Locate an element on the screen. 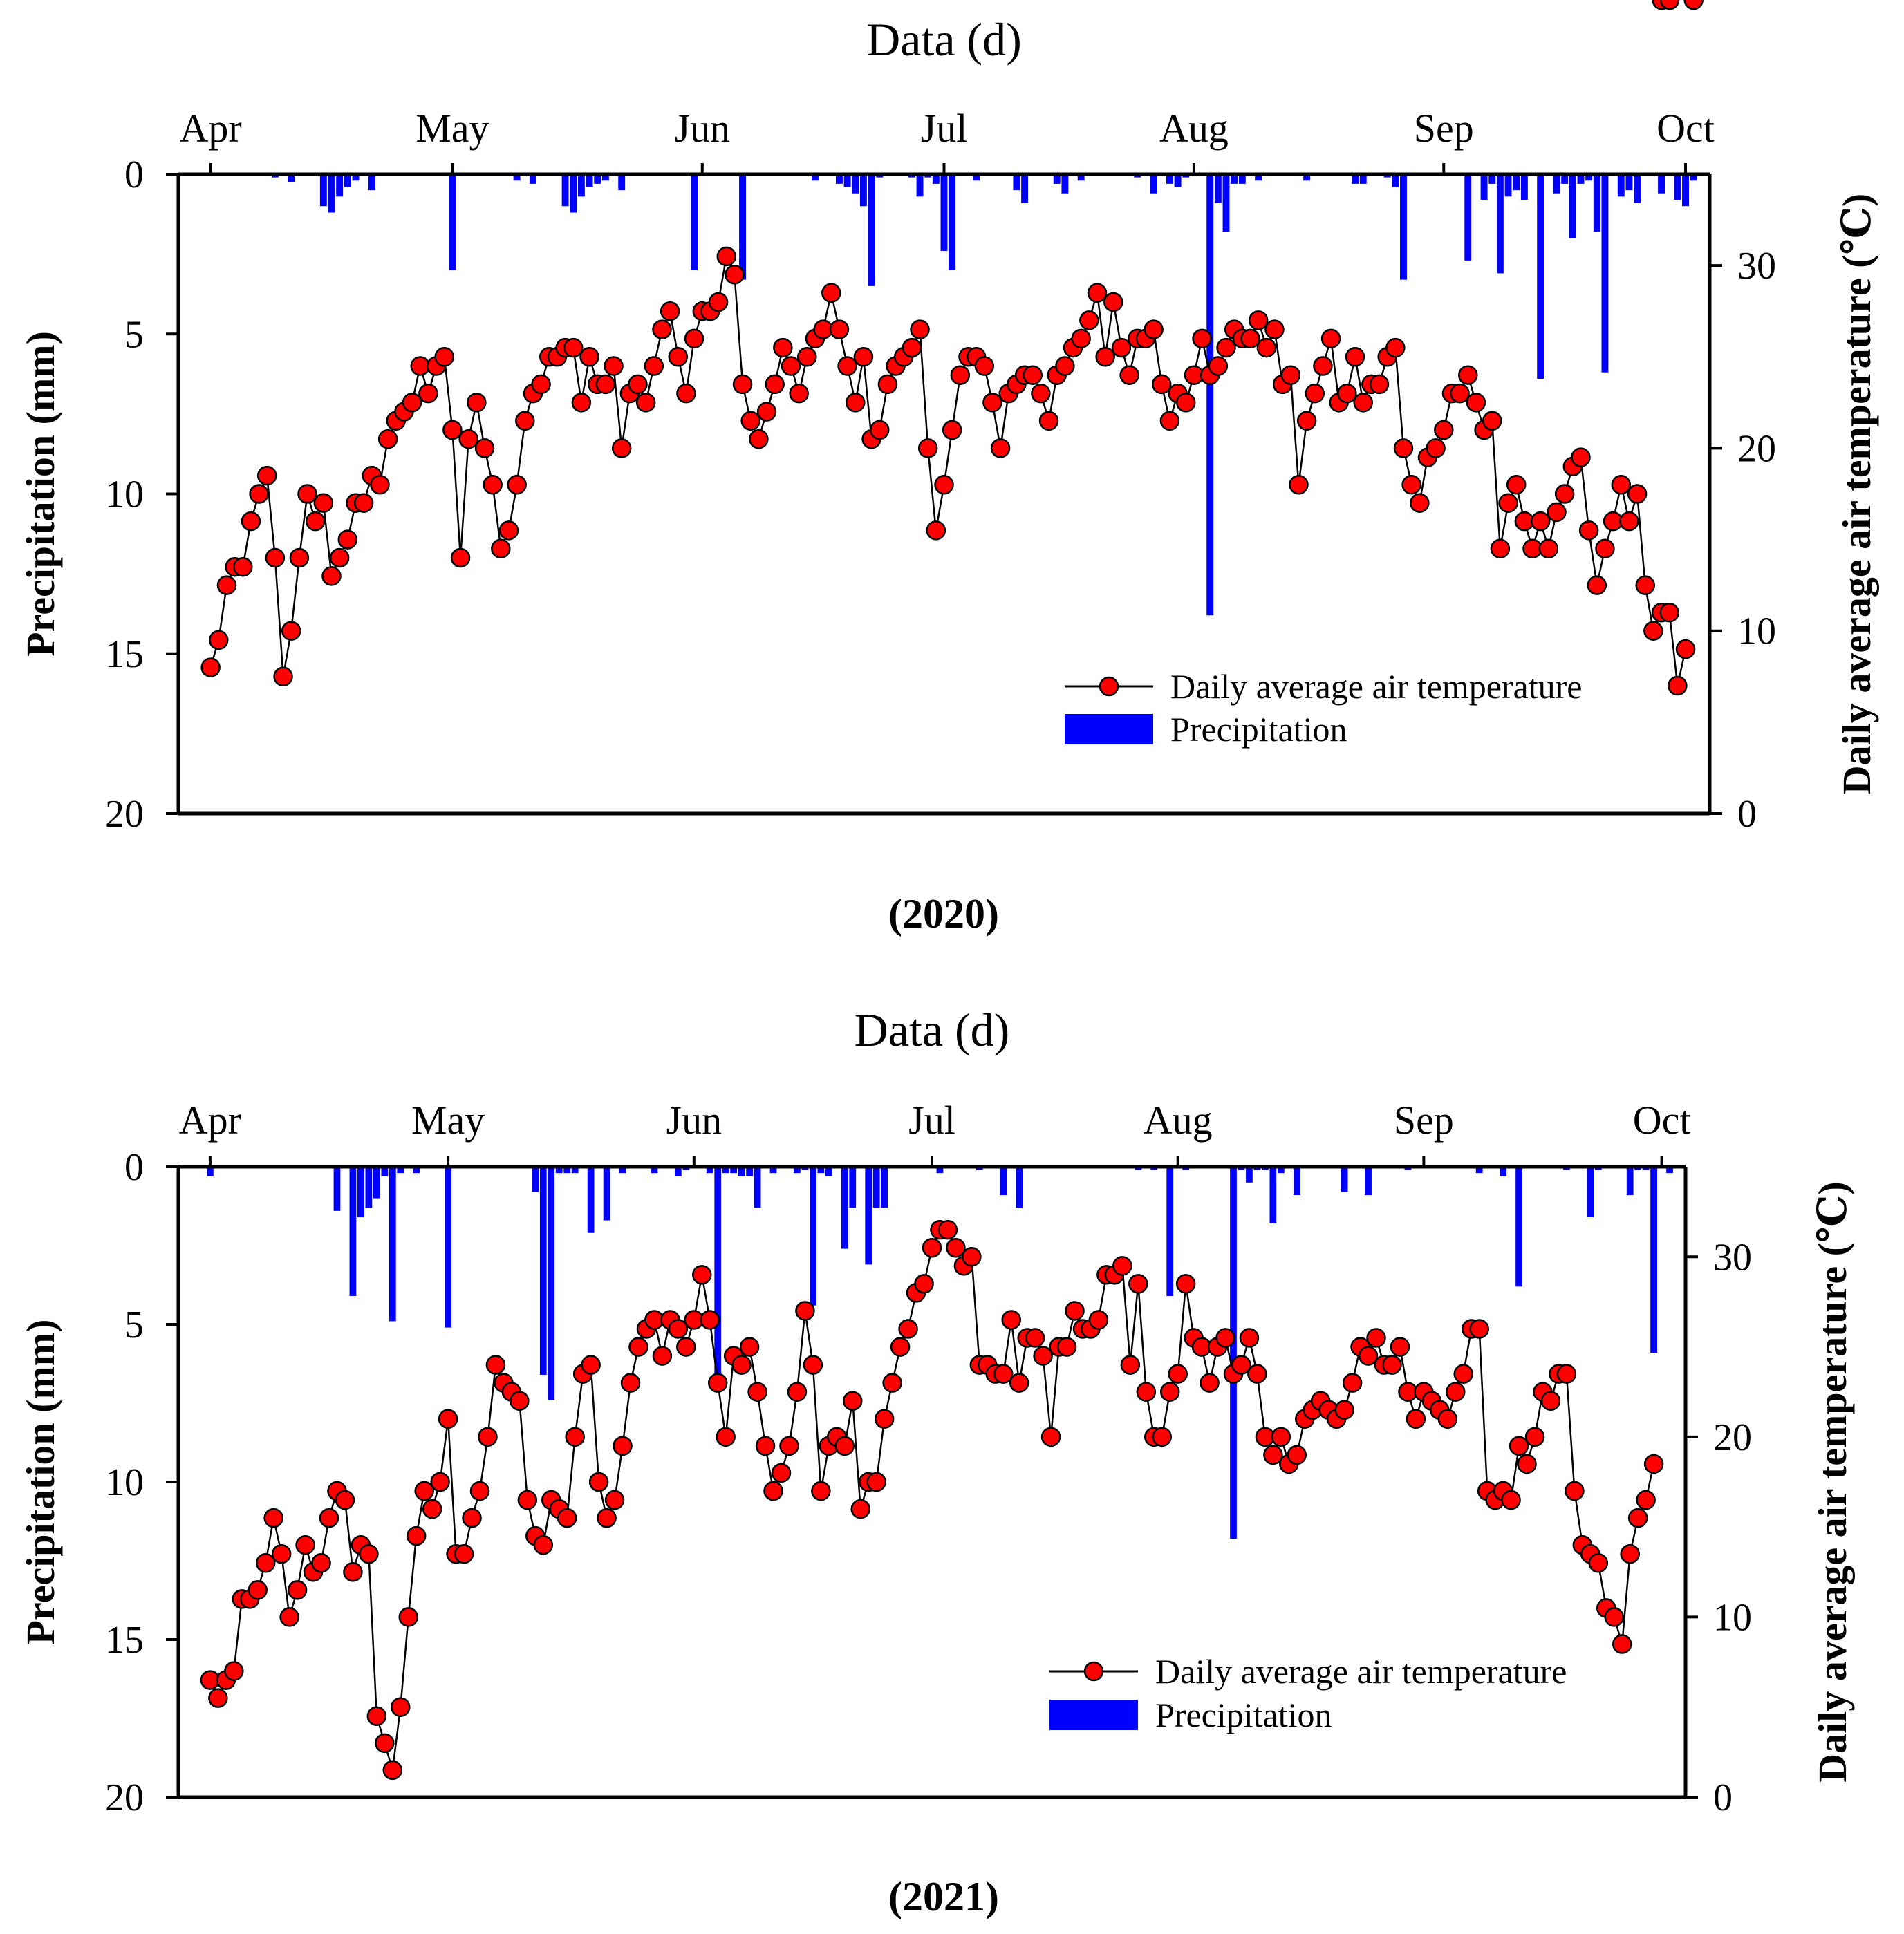 Image resolution: width=1904 pixels, height=1934 pixels. month-label: Apr is located at coordinates (210, 1120).